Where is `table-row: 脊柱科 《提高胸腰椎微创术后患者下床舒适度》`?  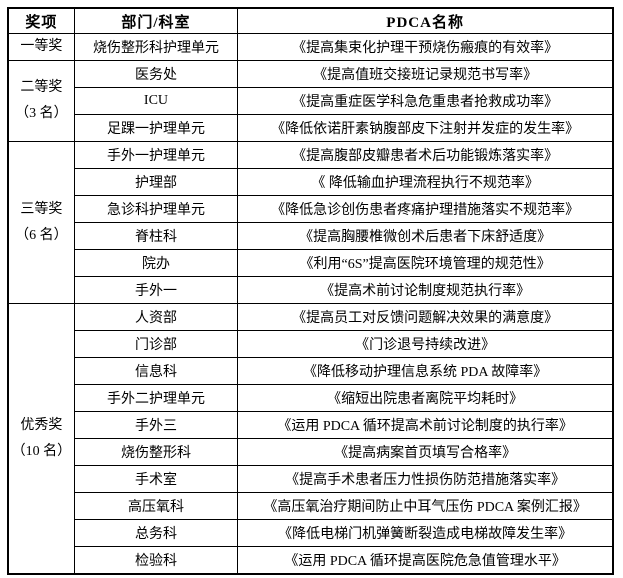 table-row: 脊柱科 《提高胸腰椎微创术后患者下床舒适度》 is located at coordinates (311, 236).